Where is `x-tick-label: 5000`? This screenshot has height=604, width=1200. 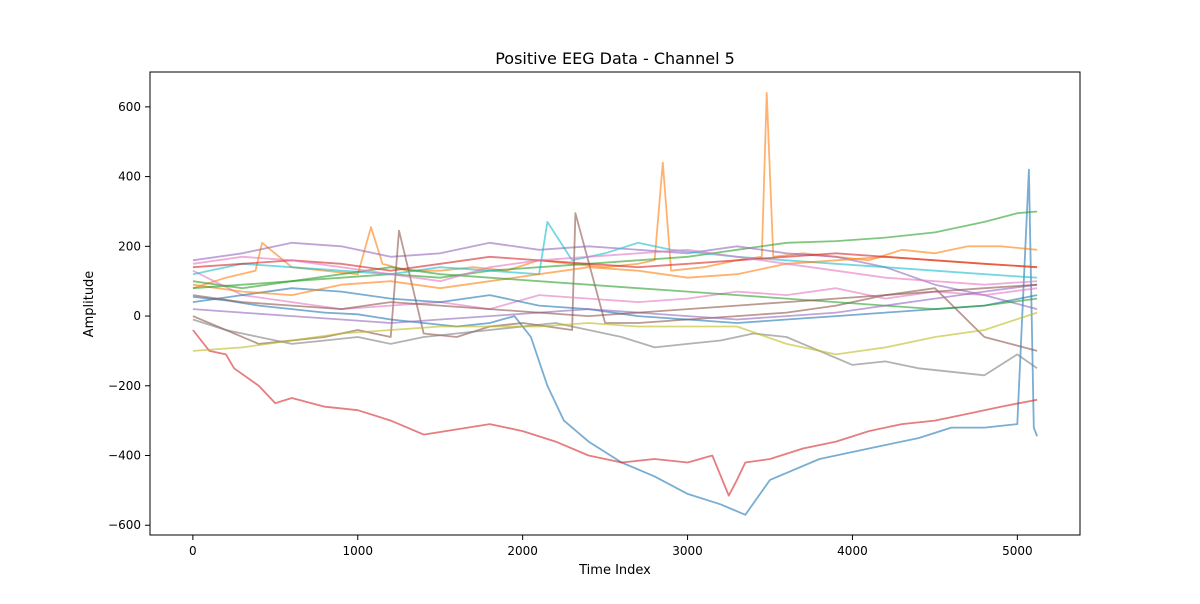 x-tick-label: 5000 is located at coordinates (1017, 551).